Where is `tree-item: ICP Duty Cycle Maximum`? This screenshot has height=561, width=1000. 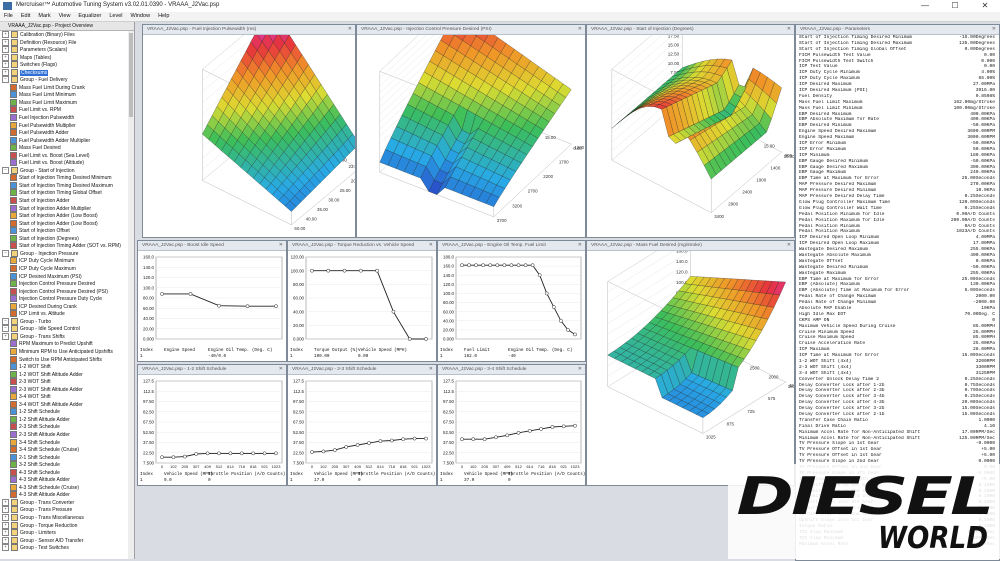
tree-item: ICP Duty Cycle Maximum is located at coordinates (67, 268).